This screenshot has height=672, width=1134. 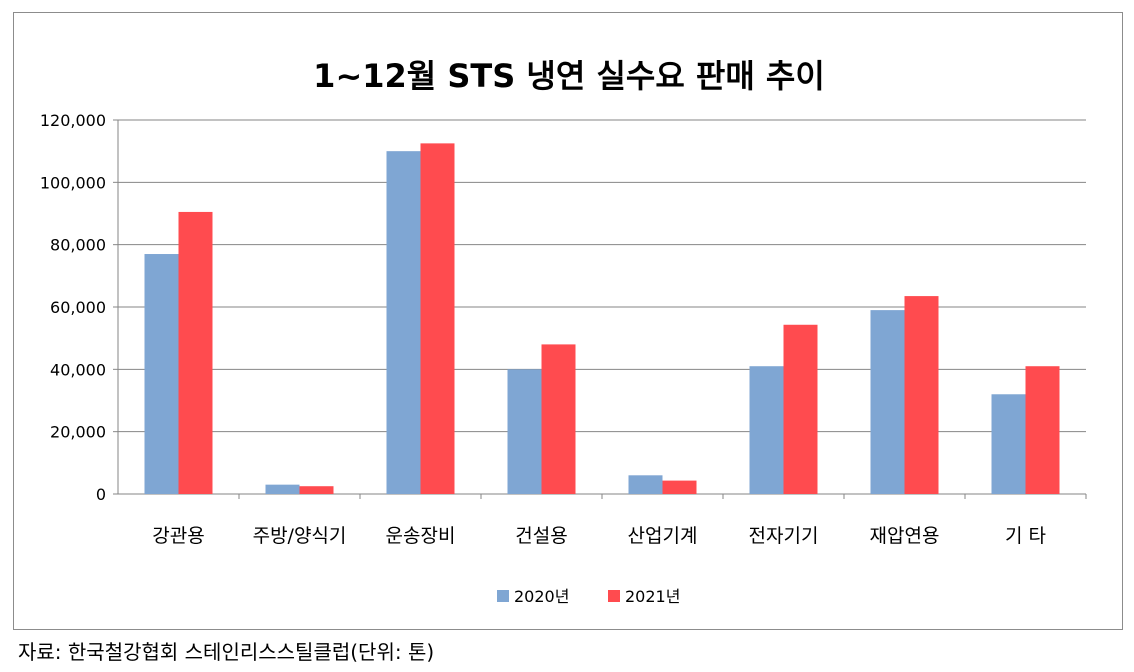 What do you see at coordinates (569, 76) in the screenshot?
I see `chart-title: 1~12월 STS 냉연 실수요 판매 추이` at bounding box center [569, 76].